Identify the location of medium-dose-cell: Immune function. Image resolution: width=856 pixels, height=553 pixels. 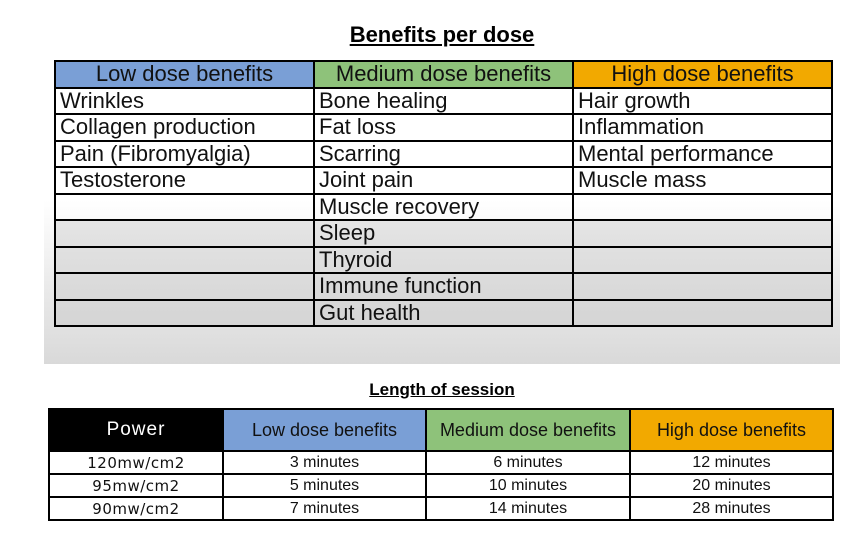
(443, 286).